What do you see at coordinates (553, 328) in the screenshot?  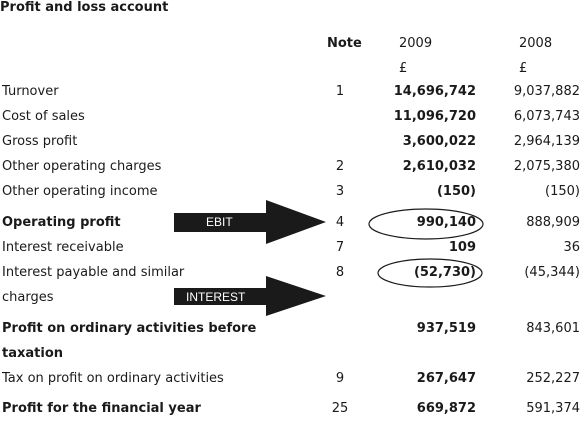 I see `value-2008: 843,601` at bounding box center [553, 328].